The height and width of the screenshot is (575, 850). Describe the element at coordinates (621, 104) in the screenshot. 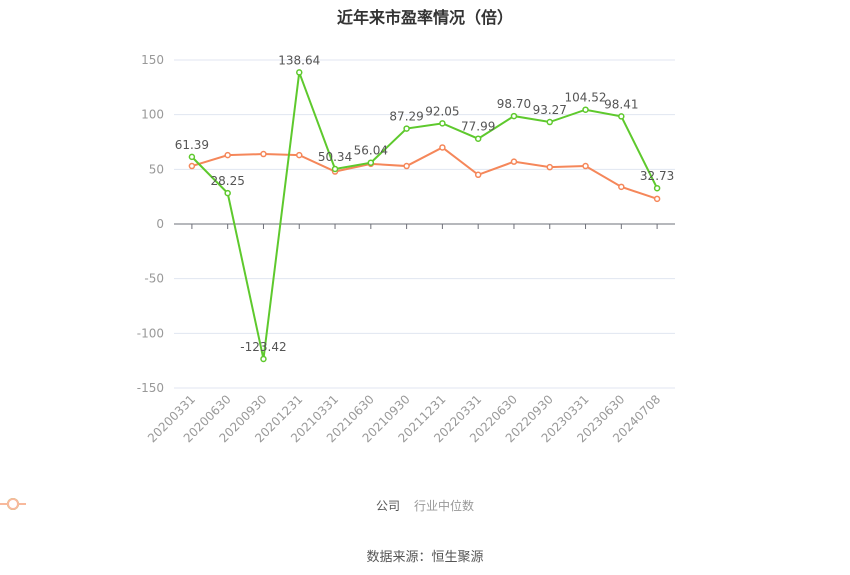

I see `data-label: 98.41` at that location.